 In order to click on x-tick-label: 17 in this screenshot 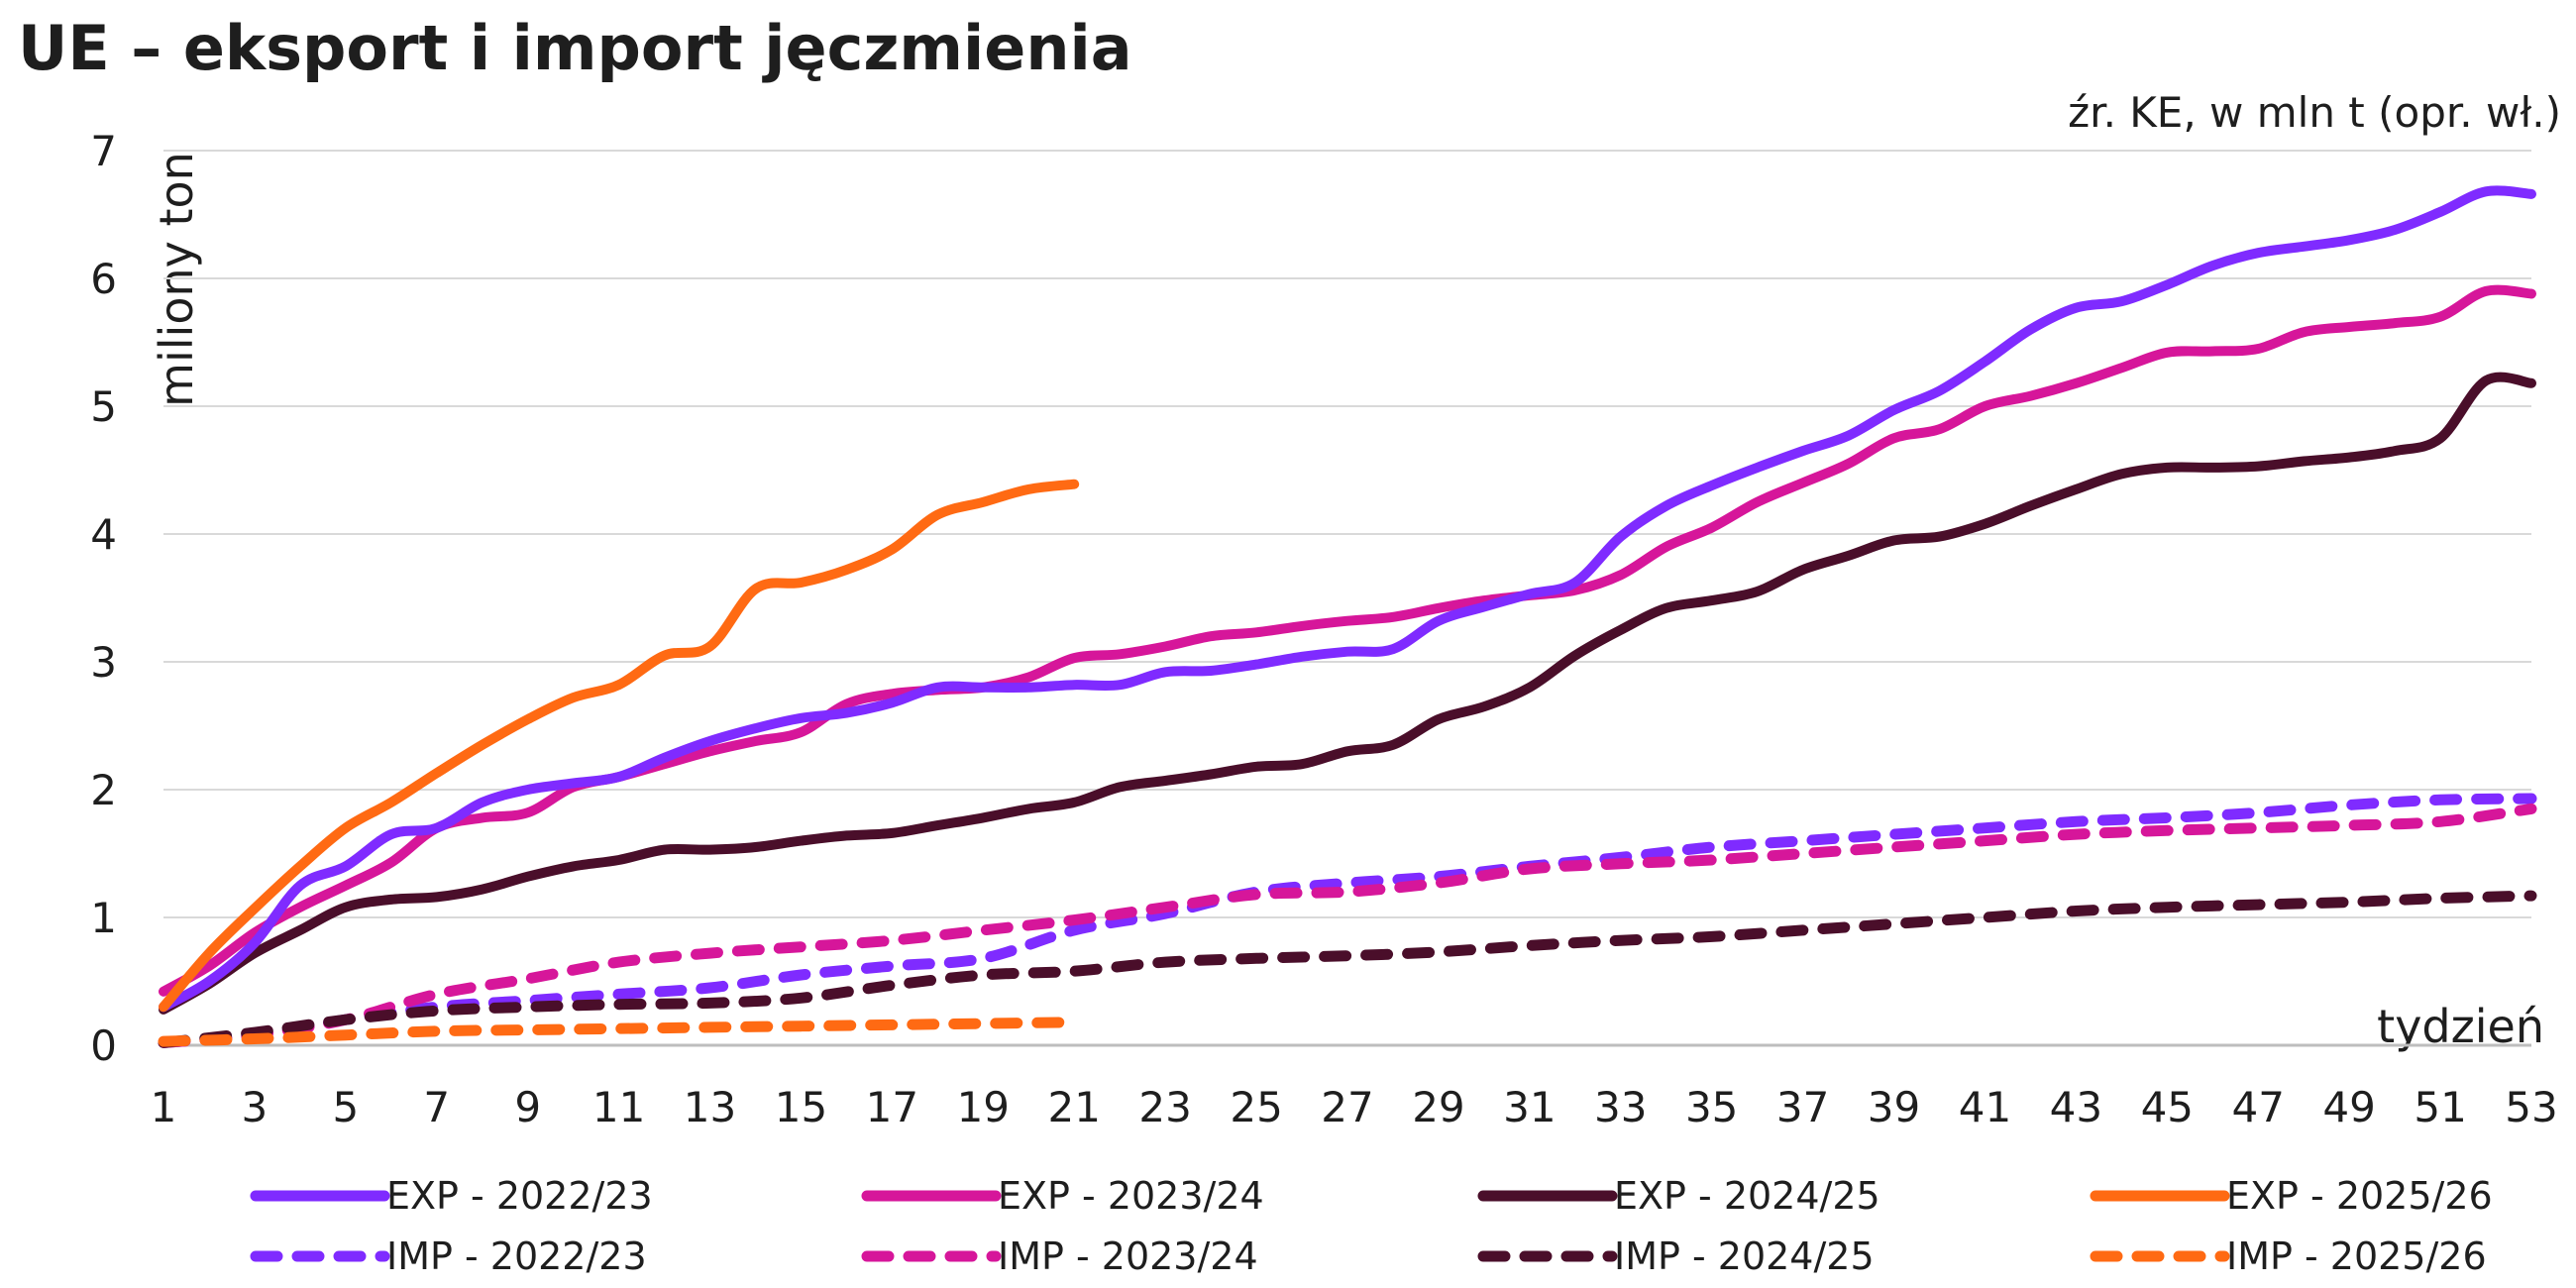, I will do `click(892, 1107)`.